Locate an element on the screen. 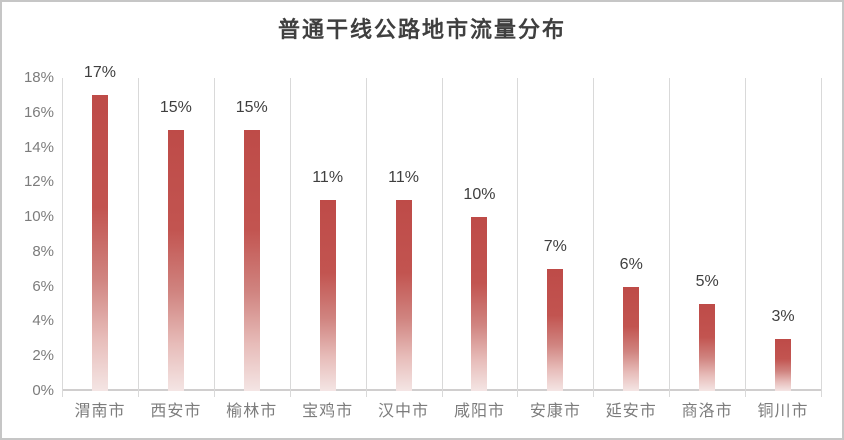  bar-榆林市 is located at coordinates (251, 260).